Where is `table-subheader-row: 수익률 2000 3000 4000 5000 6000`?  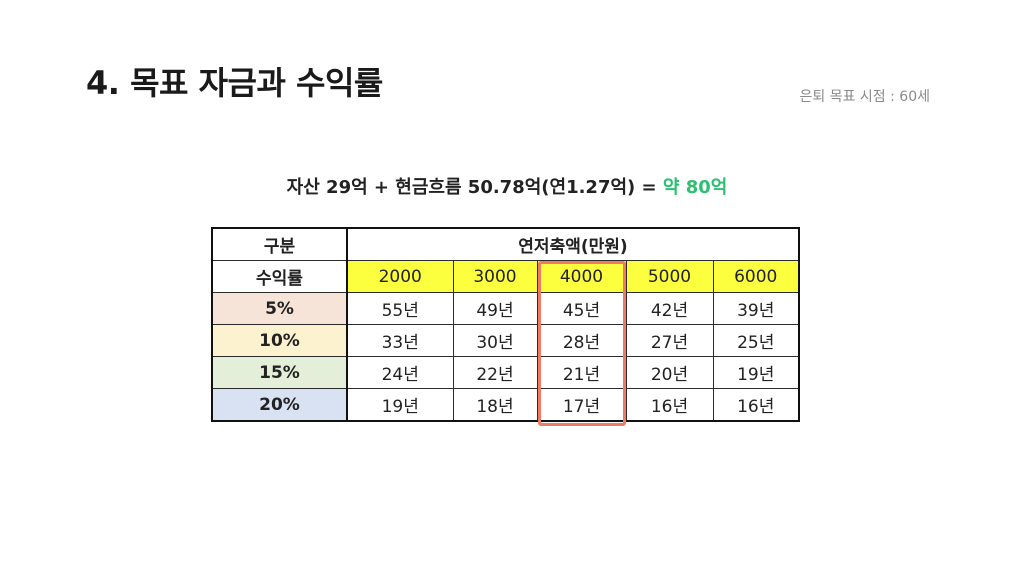
table-subheader-row: 수익률 2000 3000 4000 5000 6000 is located at coordinates (505, 276).